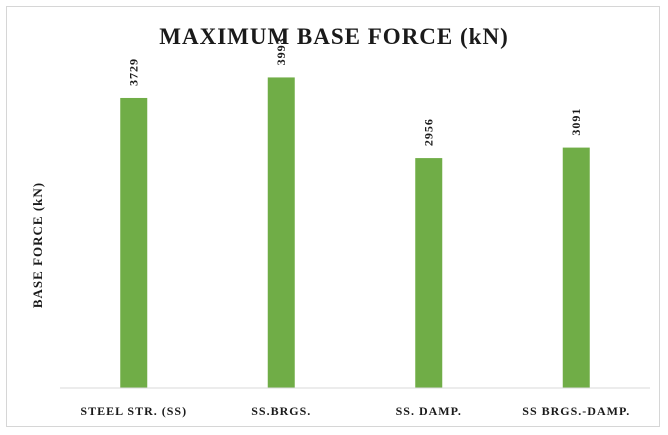 This screenshot has height=435, width=668. I want to click on x-tick-label-1: STEEL STR. (SS), so click(133, 411).